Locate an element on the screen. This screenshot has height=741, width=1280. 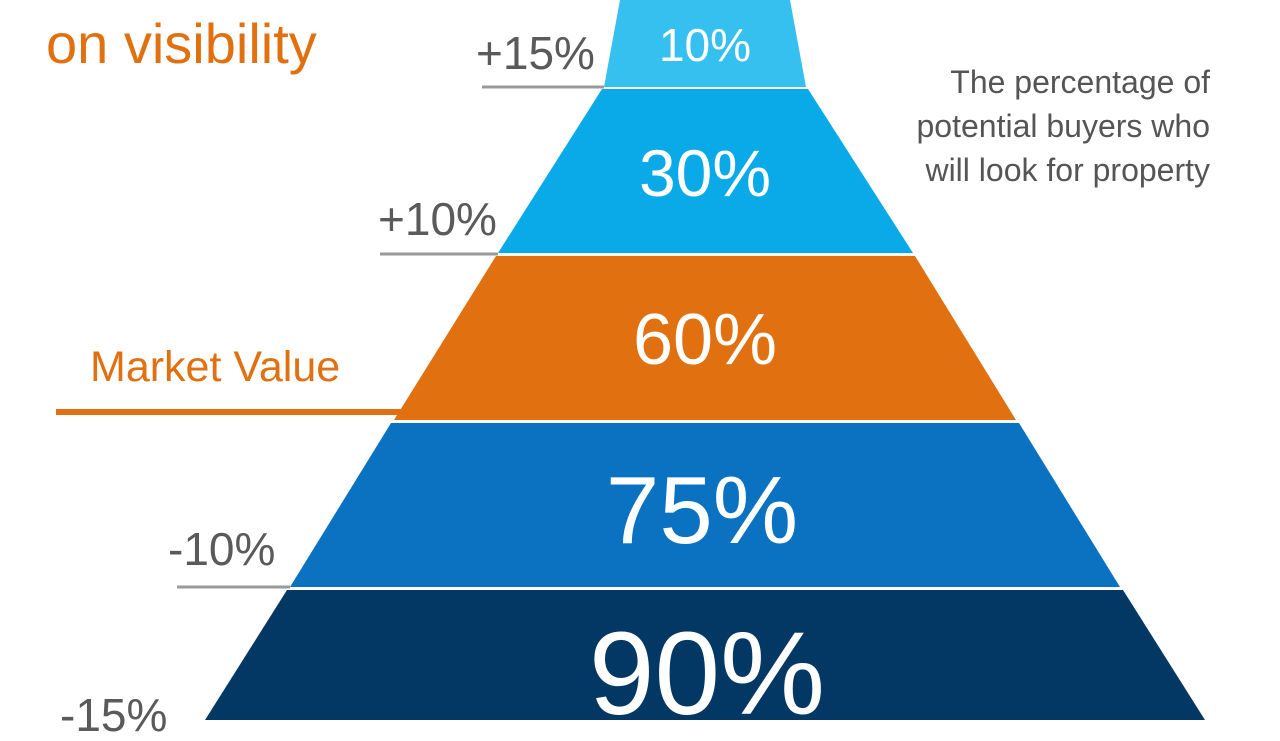
tier-percent-3: 60% is located at coordinates (705, 340).